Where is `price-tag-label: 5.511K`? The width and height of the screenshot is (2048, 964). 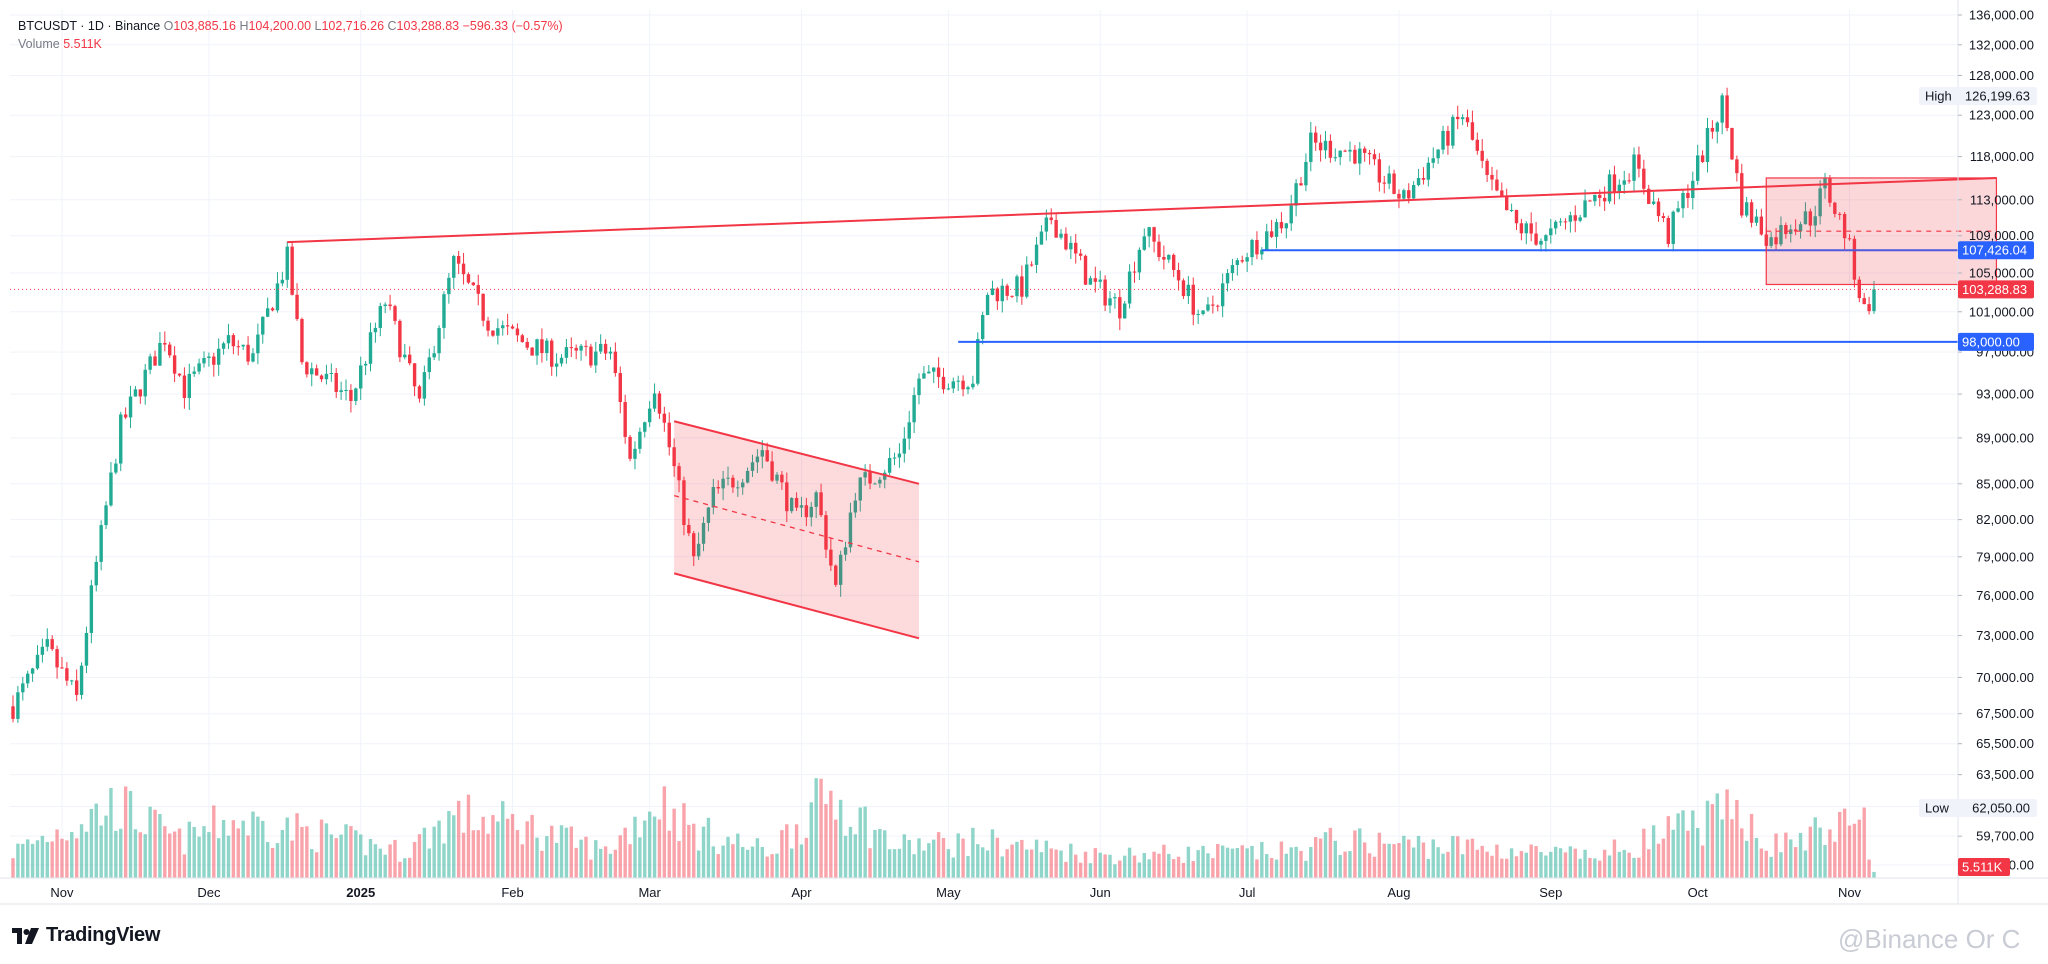
price-tag-label: 5.511K is located at coordinates (1982, 867).